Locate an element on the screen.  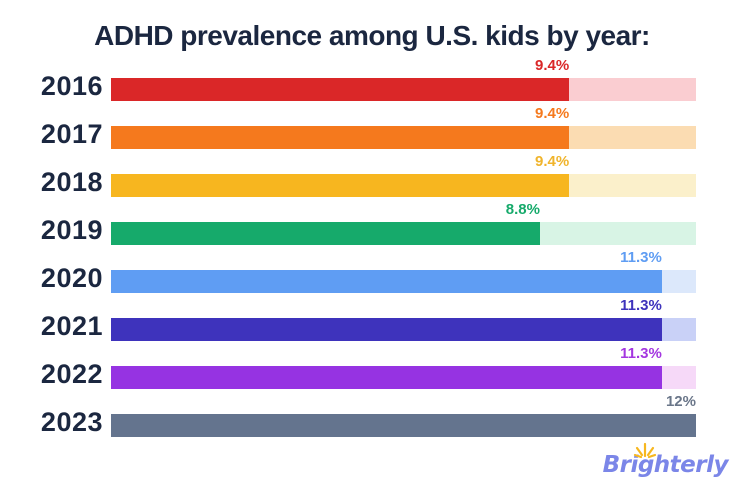
chart-row: 2019 8.8% is located at coordinates (372, 222).